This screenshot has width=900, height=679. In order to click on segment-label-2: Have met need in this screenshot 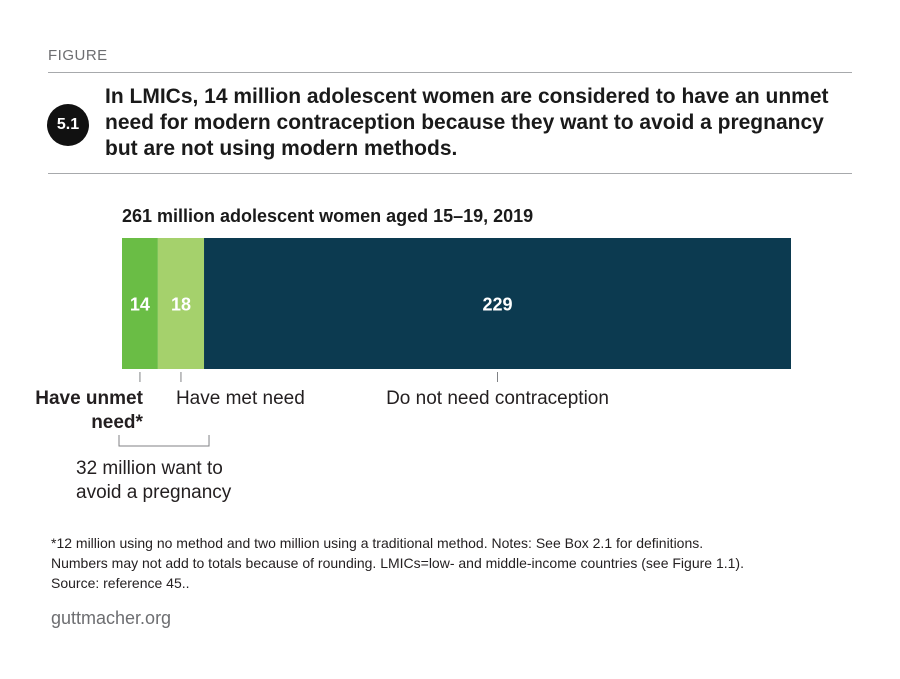, I will do `click(240, 398)`.